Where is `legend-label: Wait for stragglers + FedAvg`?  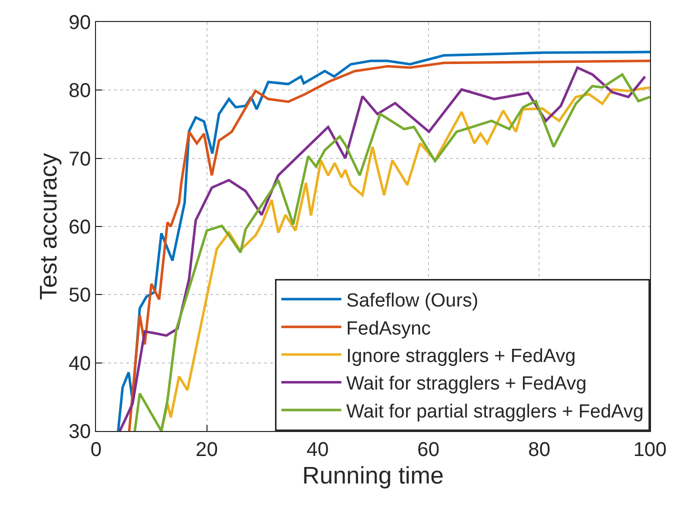
legend-label: Wait for stragglers + FedAvg is located at coordinates (466, 384).